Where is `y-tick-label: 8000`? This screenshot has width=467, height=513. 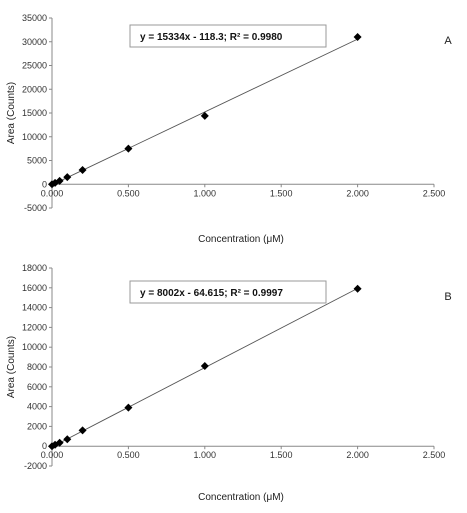
y-tick-label: 8000 is located at coordinates (37, 367).